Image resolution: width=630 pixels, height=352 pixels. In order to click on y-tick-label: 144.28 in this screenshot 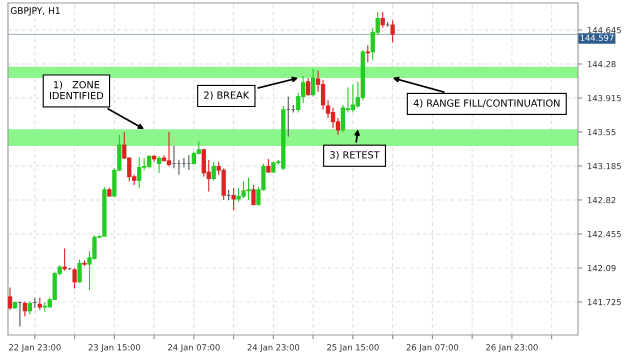, I will do `click(602, 64)`.